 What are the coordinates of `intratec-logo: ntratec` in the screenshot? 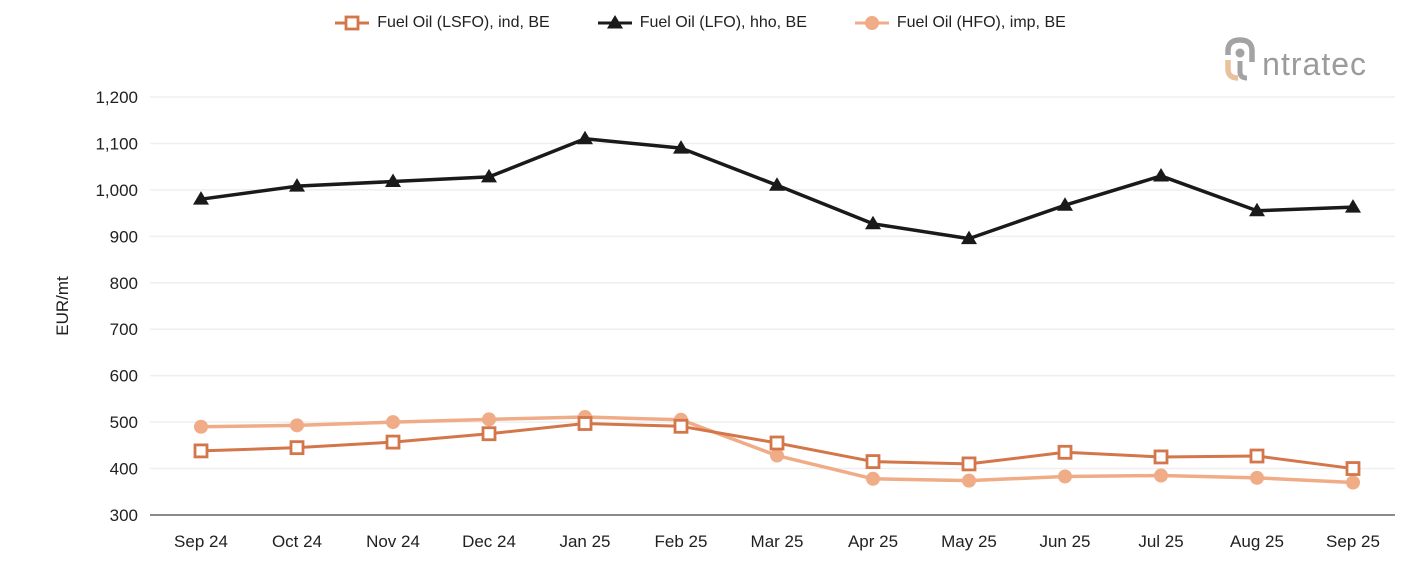 It's located at (1294, 58).